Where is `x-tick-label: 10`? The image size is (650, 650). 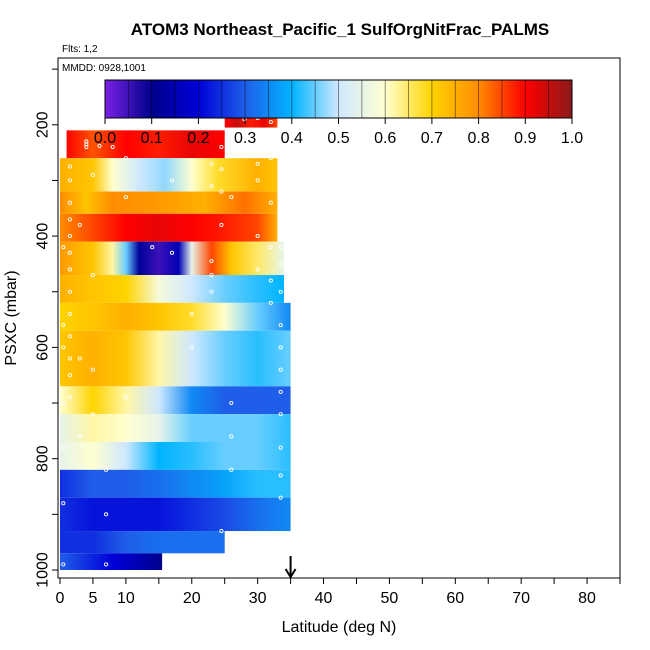
x-tick-label: 10 is located at coordinates (126, 598).